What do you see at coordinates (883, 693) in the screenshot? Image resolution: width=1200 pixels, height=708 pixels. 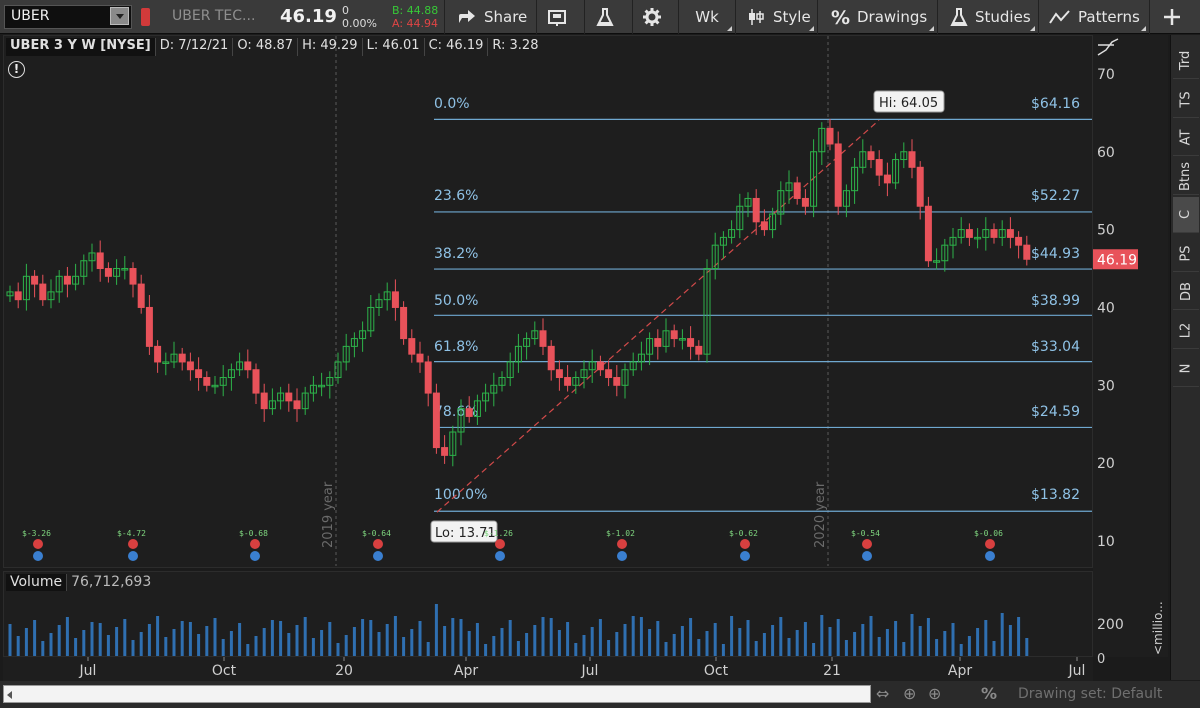 I see `expand-icon: ⇔` at bounding box center [883, 693].